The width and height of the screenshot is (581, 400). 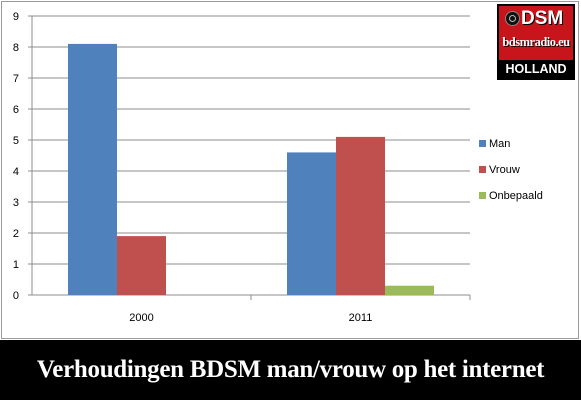 What do you see at coordinates (16, 203) in the screenshot?
I see `y-tick-label: 3` at bounding box center [16, 203].